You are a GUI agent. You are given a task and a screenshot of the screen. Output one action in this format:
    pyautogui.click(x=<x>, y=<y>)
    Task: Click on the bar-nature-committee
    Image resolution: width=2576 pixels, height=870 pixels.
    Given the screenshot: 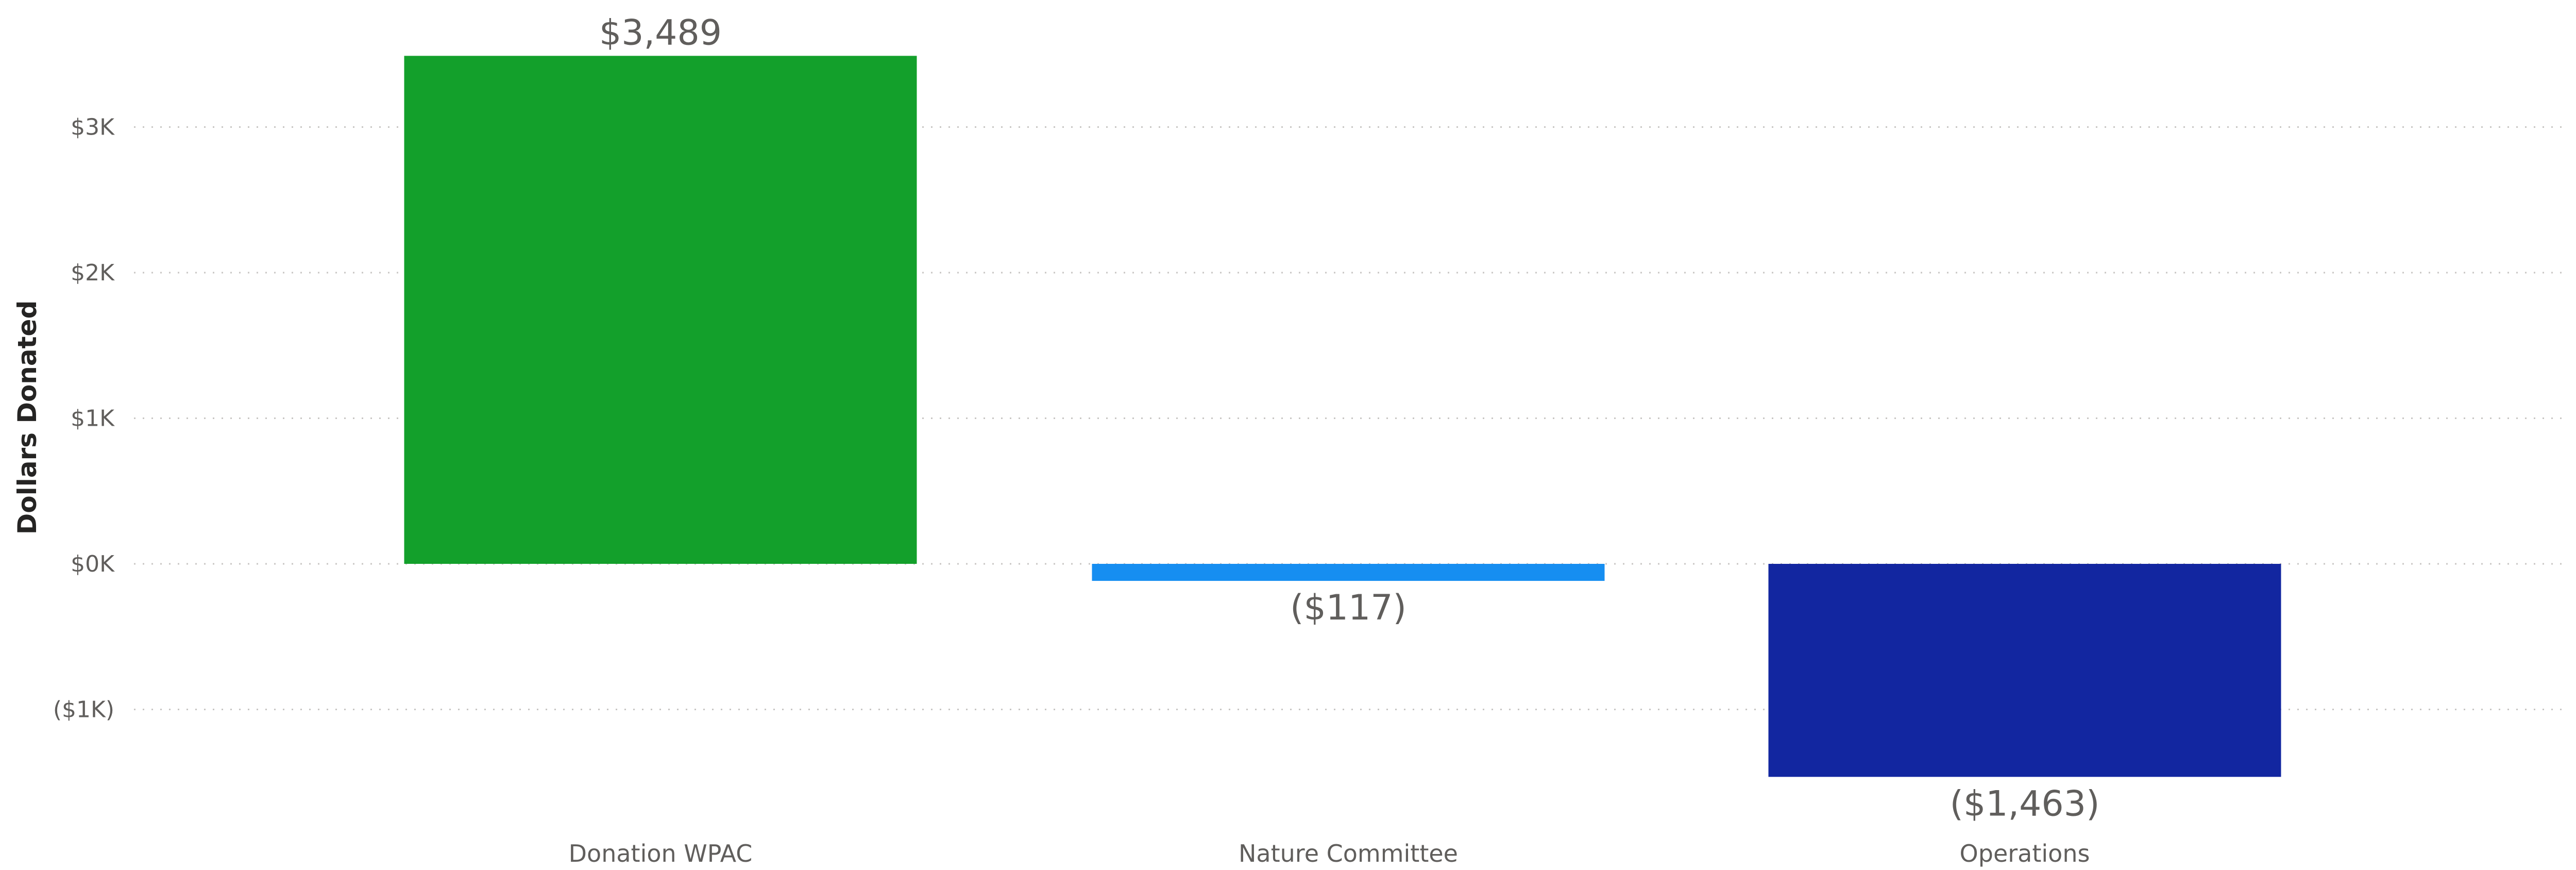 What is the action you would take?
    pyautogui.click(x=1348, y=572)
    